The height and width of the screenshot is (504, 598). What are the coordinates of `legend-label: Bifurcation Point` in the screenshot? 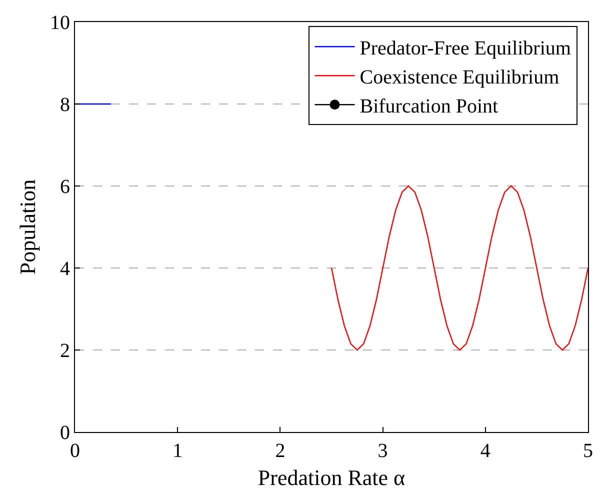 It's located at (429, 106).